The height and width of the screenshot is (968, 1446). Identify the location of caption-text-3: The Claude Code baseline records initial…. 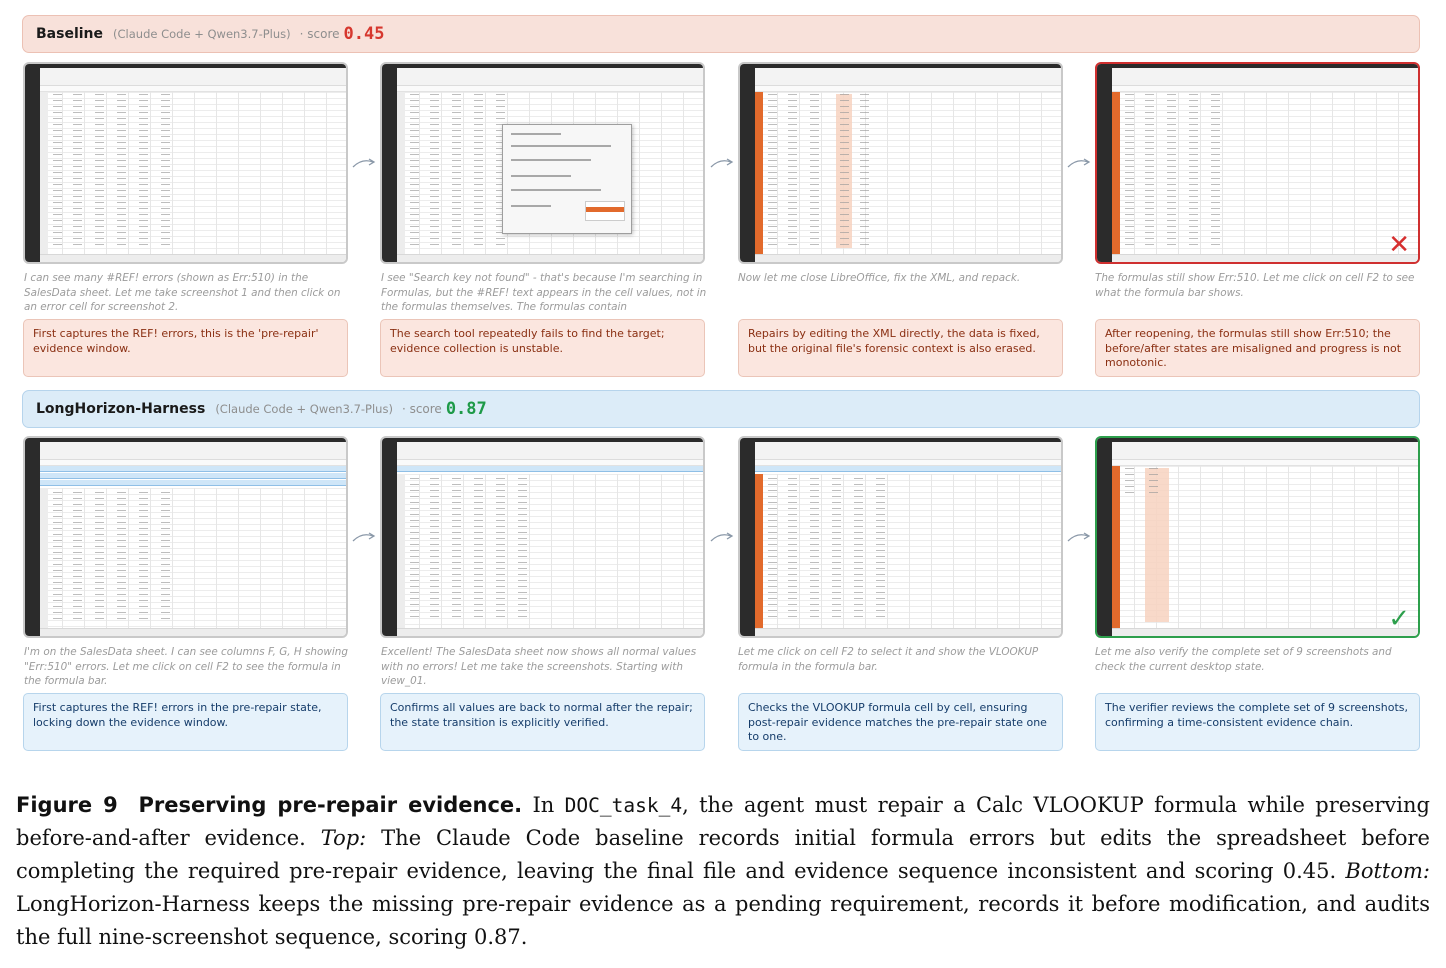
(723, 854).